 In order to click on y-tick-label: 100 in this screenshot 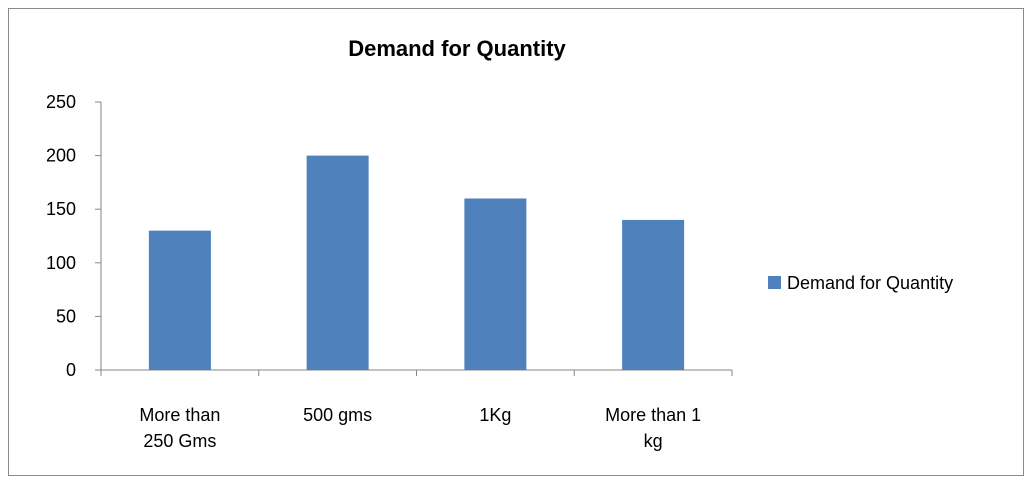, I will do `click(61, 263)`.